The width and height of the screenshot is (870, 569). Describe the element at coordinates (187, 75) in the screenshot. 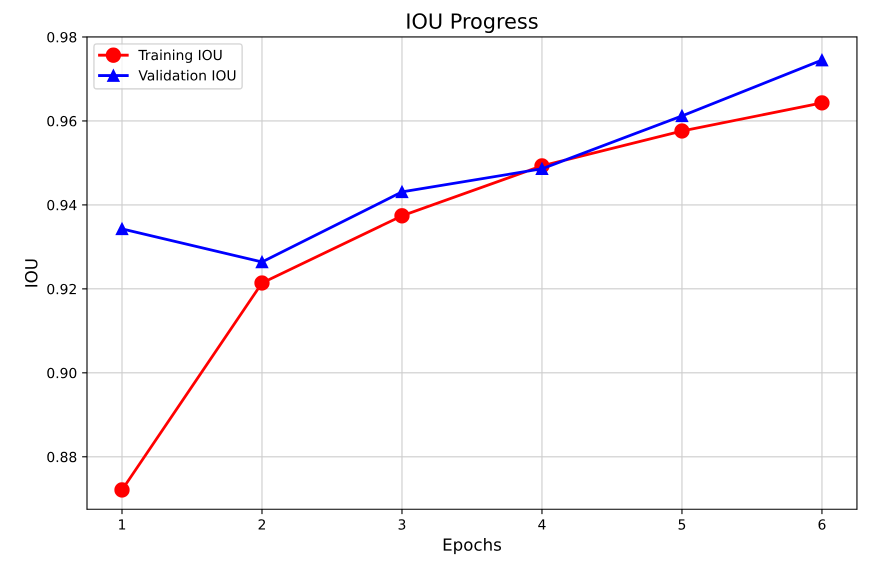

I see `legend-label: Validation IOU` at that location.